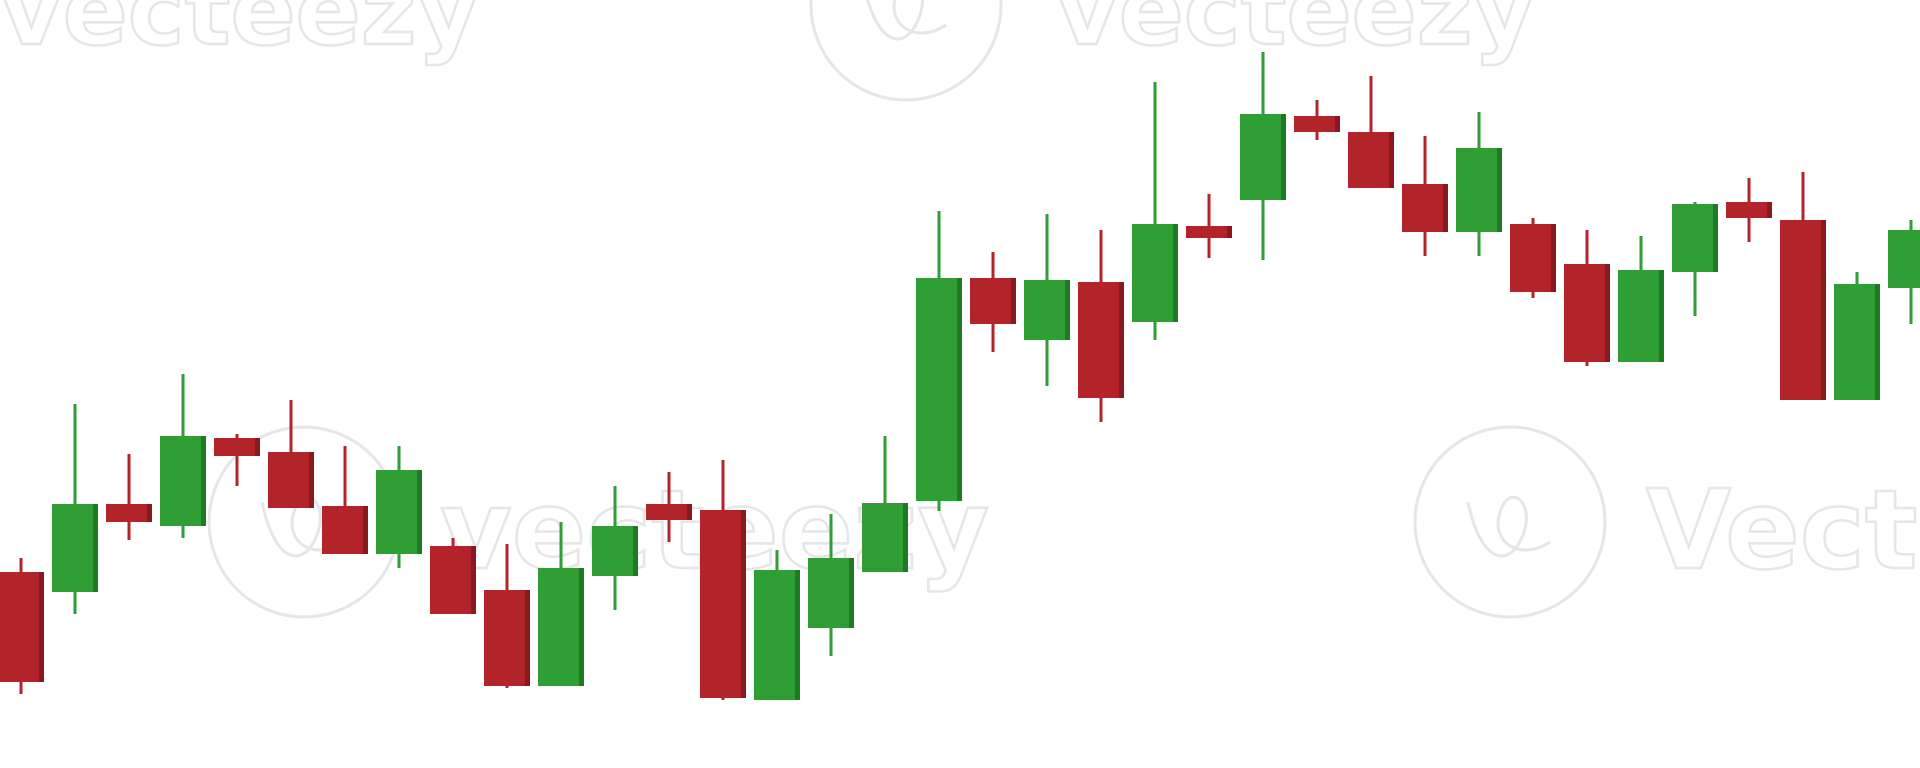  Describe the element at coordinates (239, 33) in the screenshot. I see `watermark-text-top-left: vecteezy` at that location.